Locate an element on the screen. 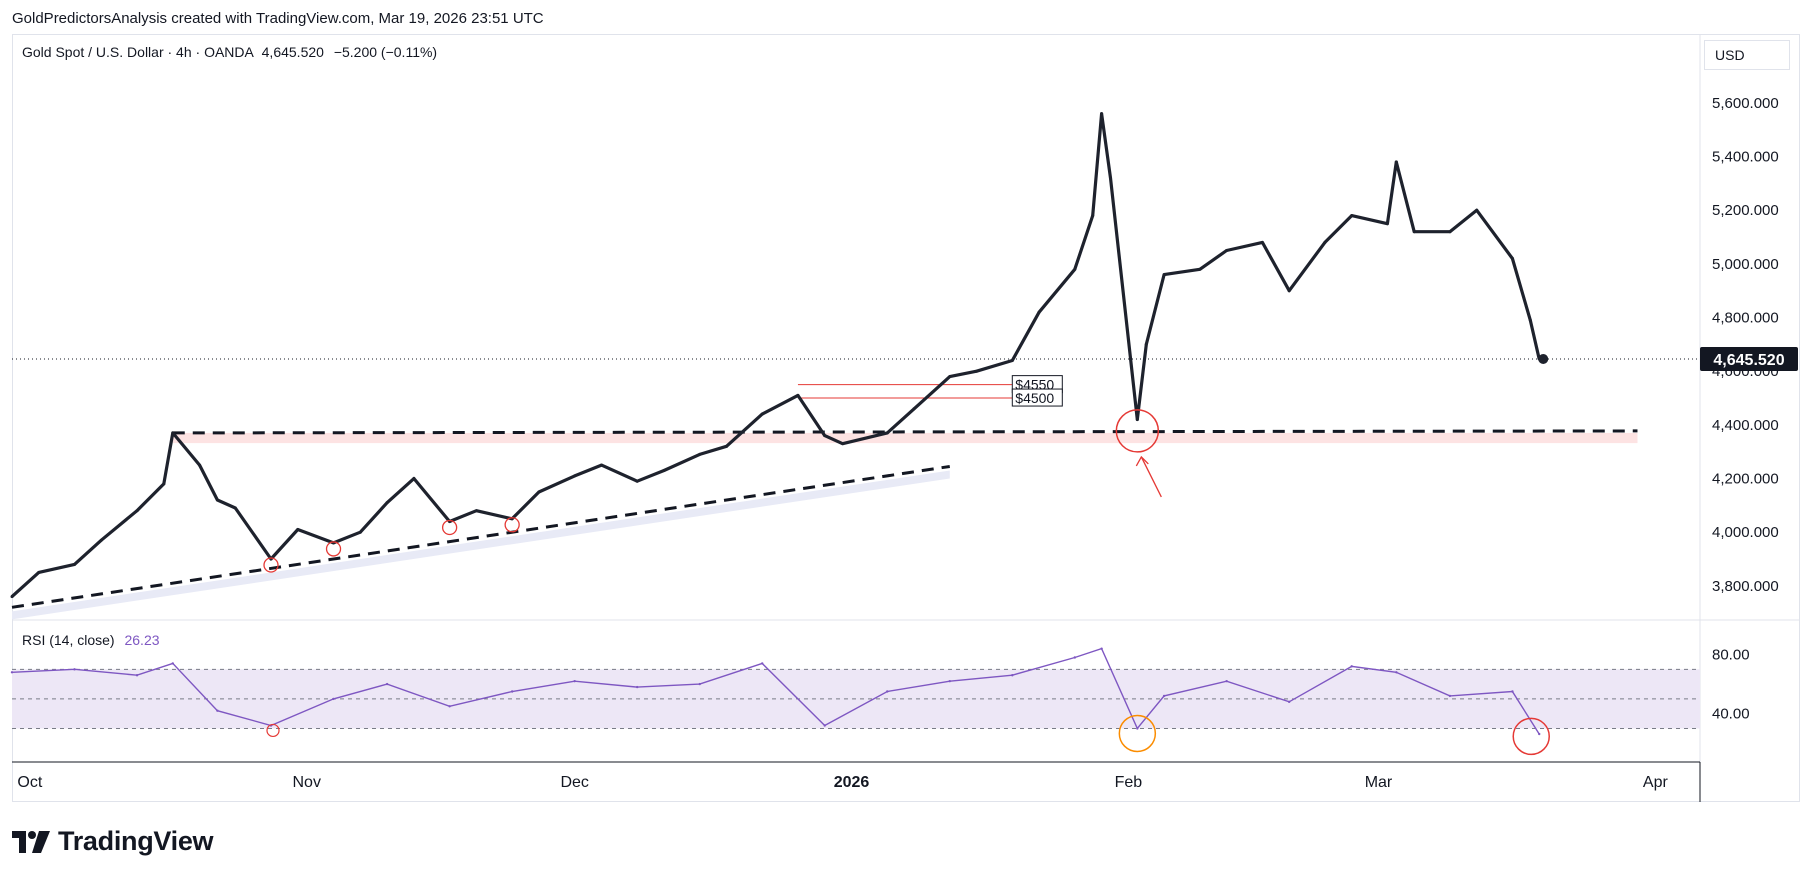 This screenshot has width=1814, height=877. price-tick-label: 4,000.000 is located at coordinates (1745, 532).